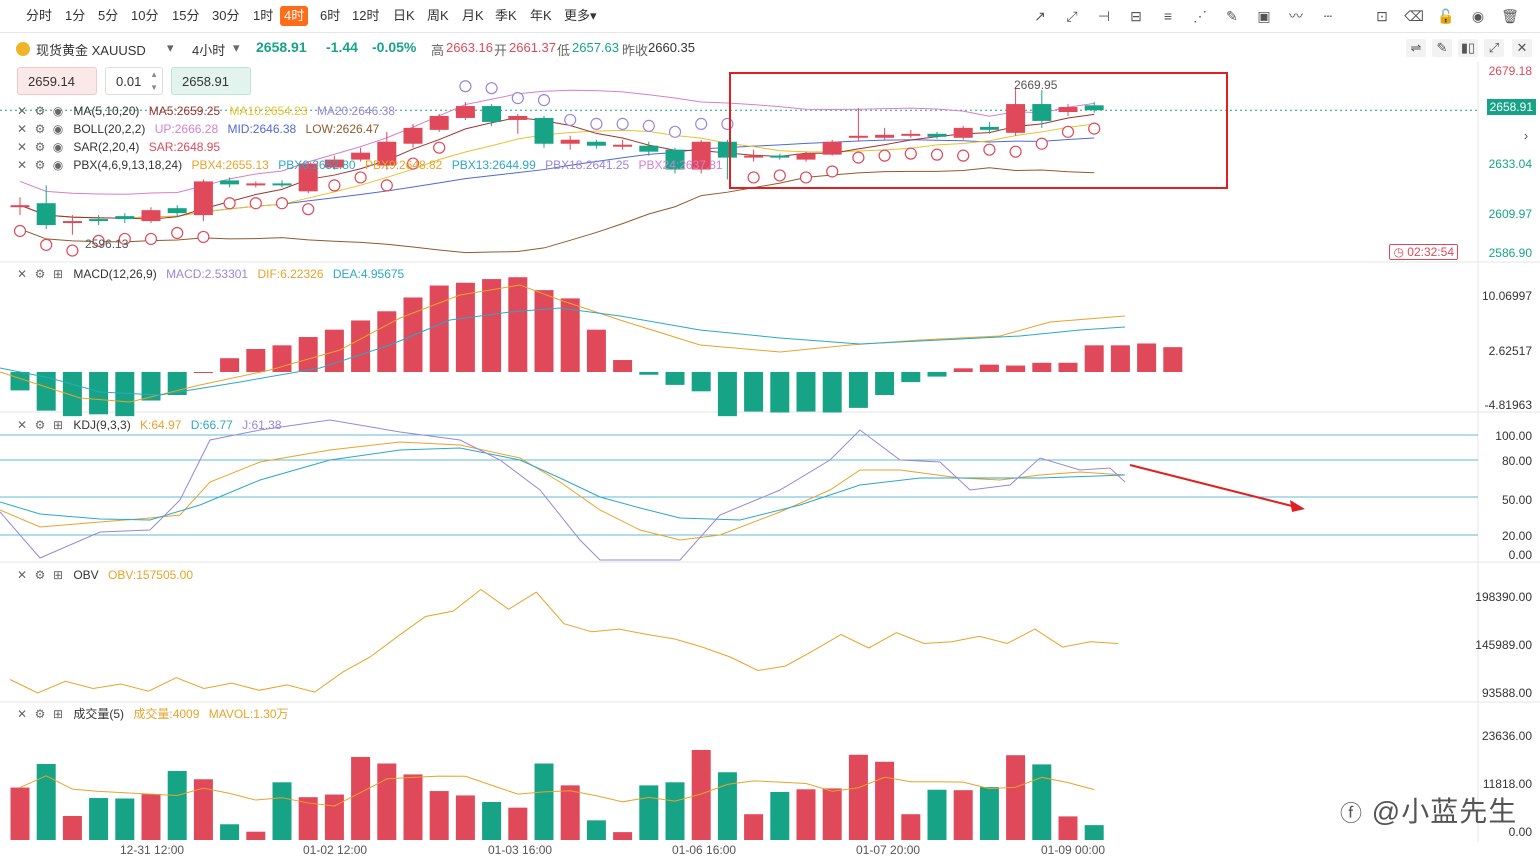 Image resolution: width=1540 pixels, height=857 pixels. I want to click on timeframe-7: 4时, so click(294, 16).